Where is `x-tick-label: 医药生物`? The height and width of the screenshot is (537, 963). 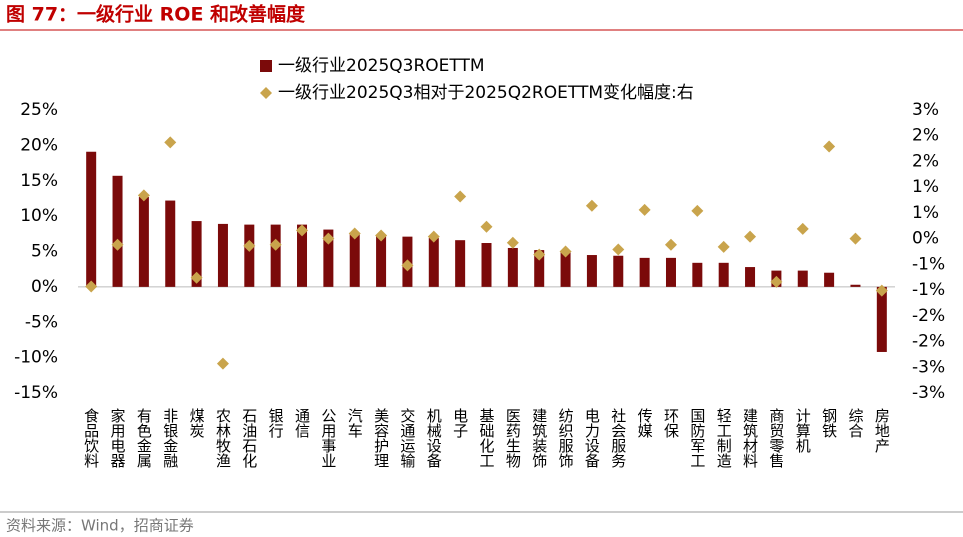 x-tick-label: 医药生物 is located at coordinates (513, 438).